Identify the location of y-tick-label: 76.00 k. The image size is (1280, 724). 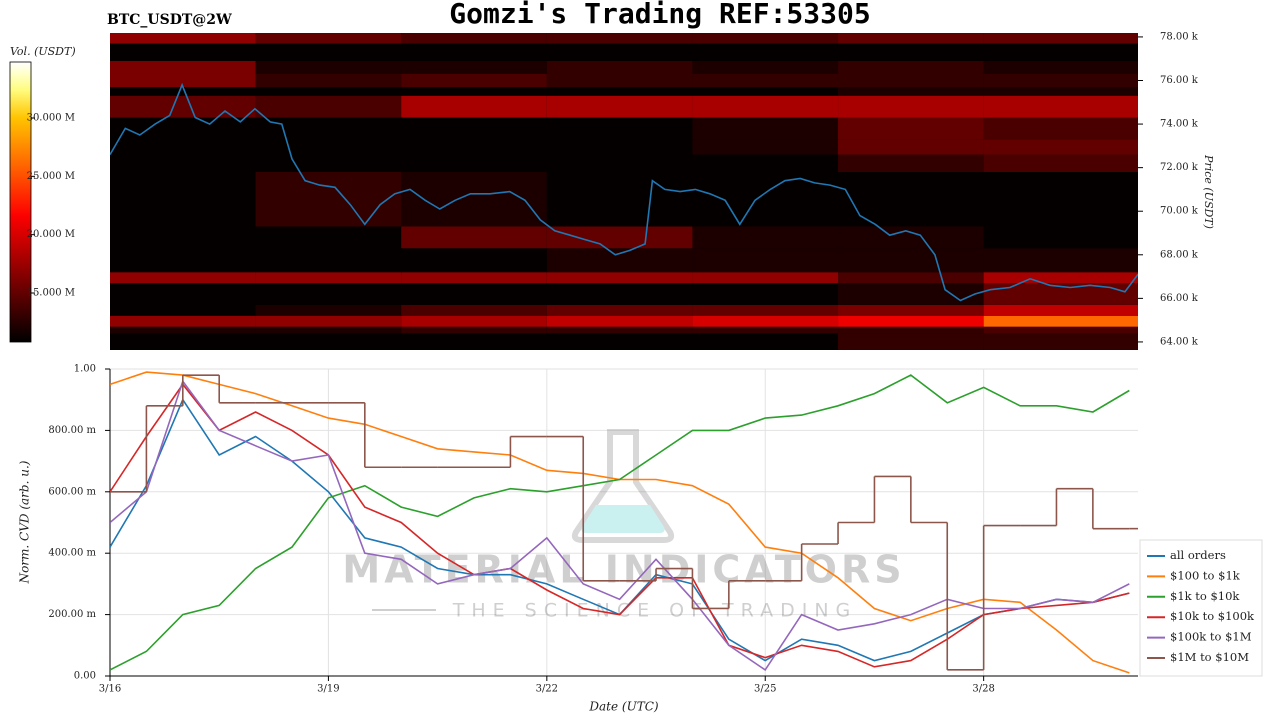
(1179, 80).